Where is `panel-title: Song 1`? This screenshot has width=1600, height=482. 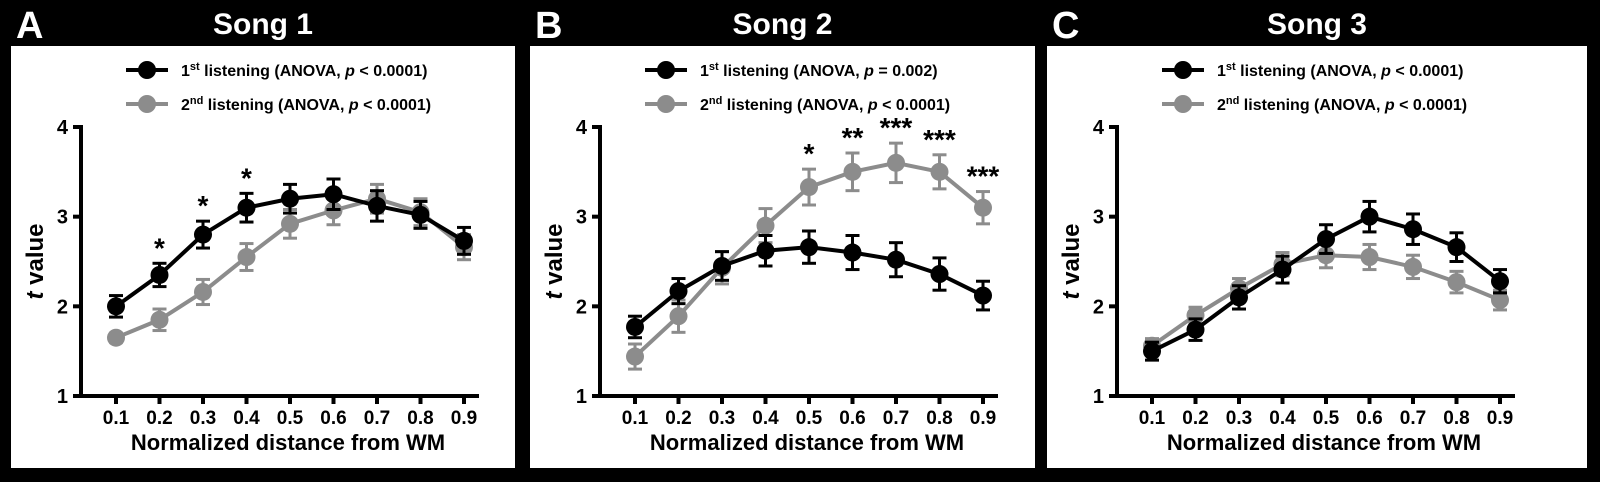 panel-title: Song 1 is located at coordinates (263, 24).